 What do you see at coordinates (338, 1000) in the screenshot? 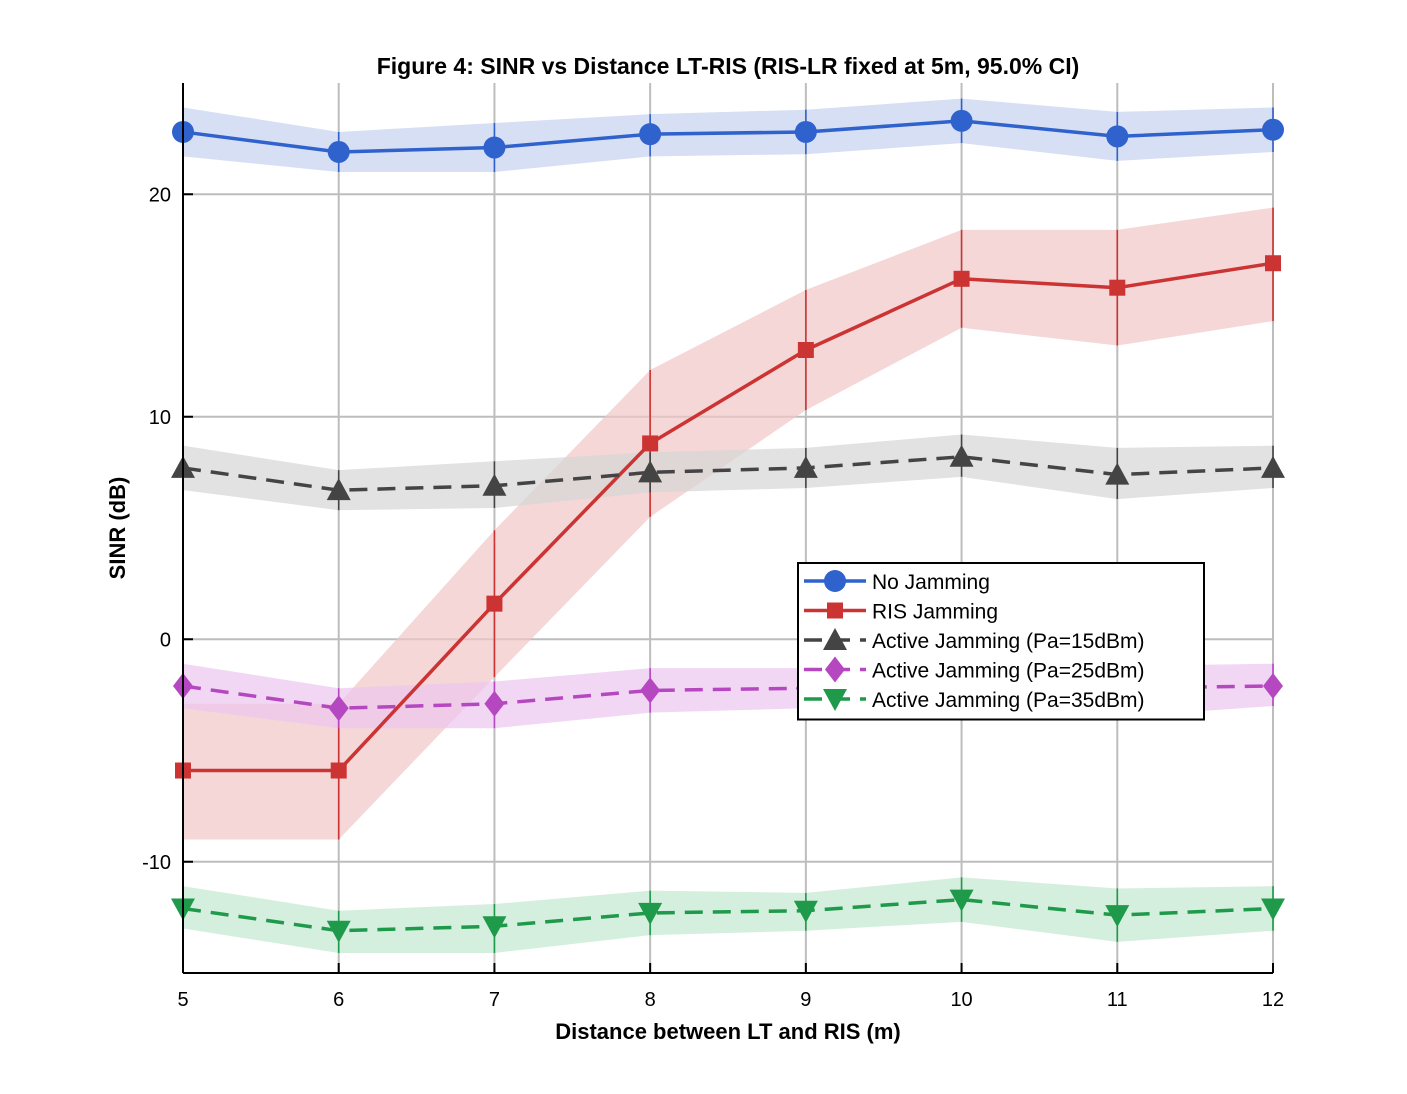
I see `x-tick-label: 6` at bounding box center [338, 1000].